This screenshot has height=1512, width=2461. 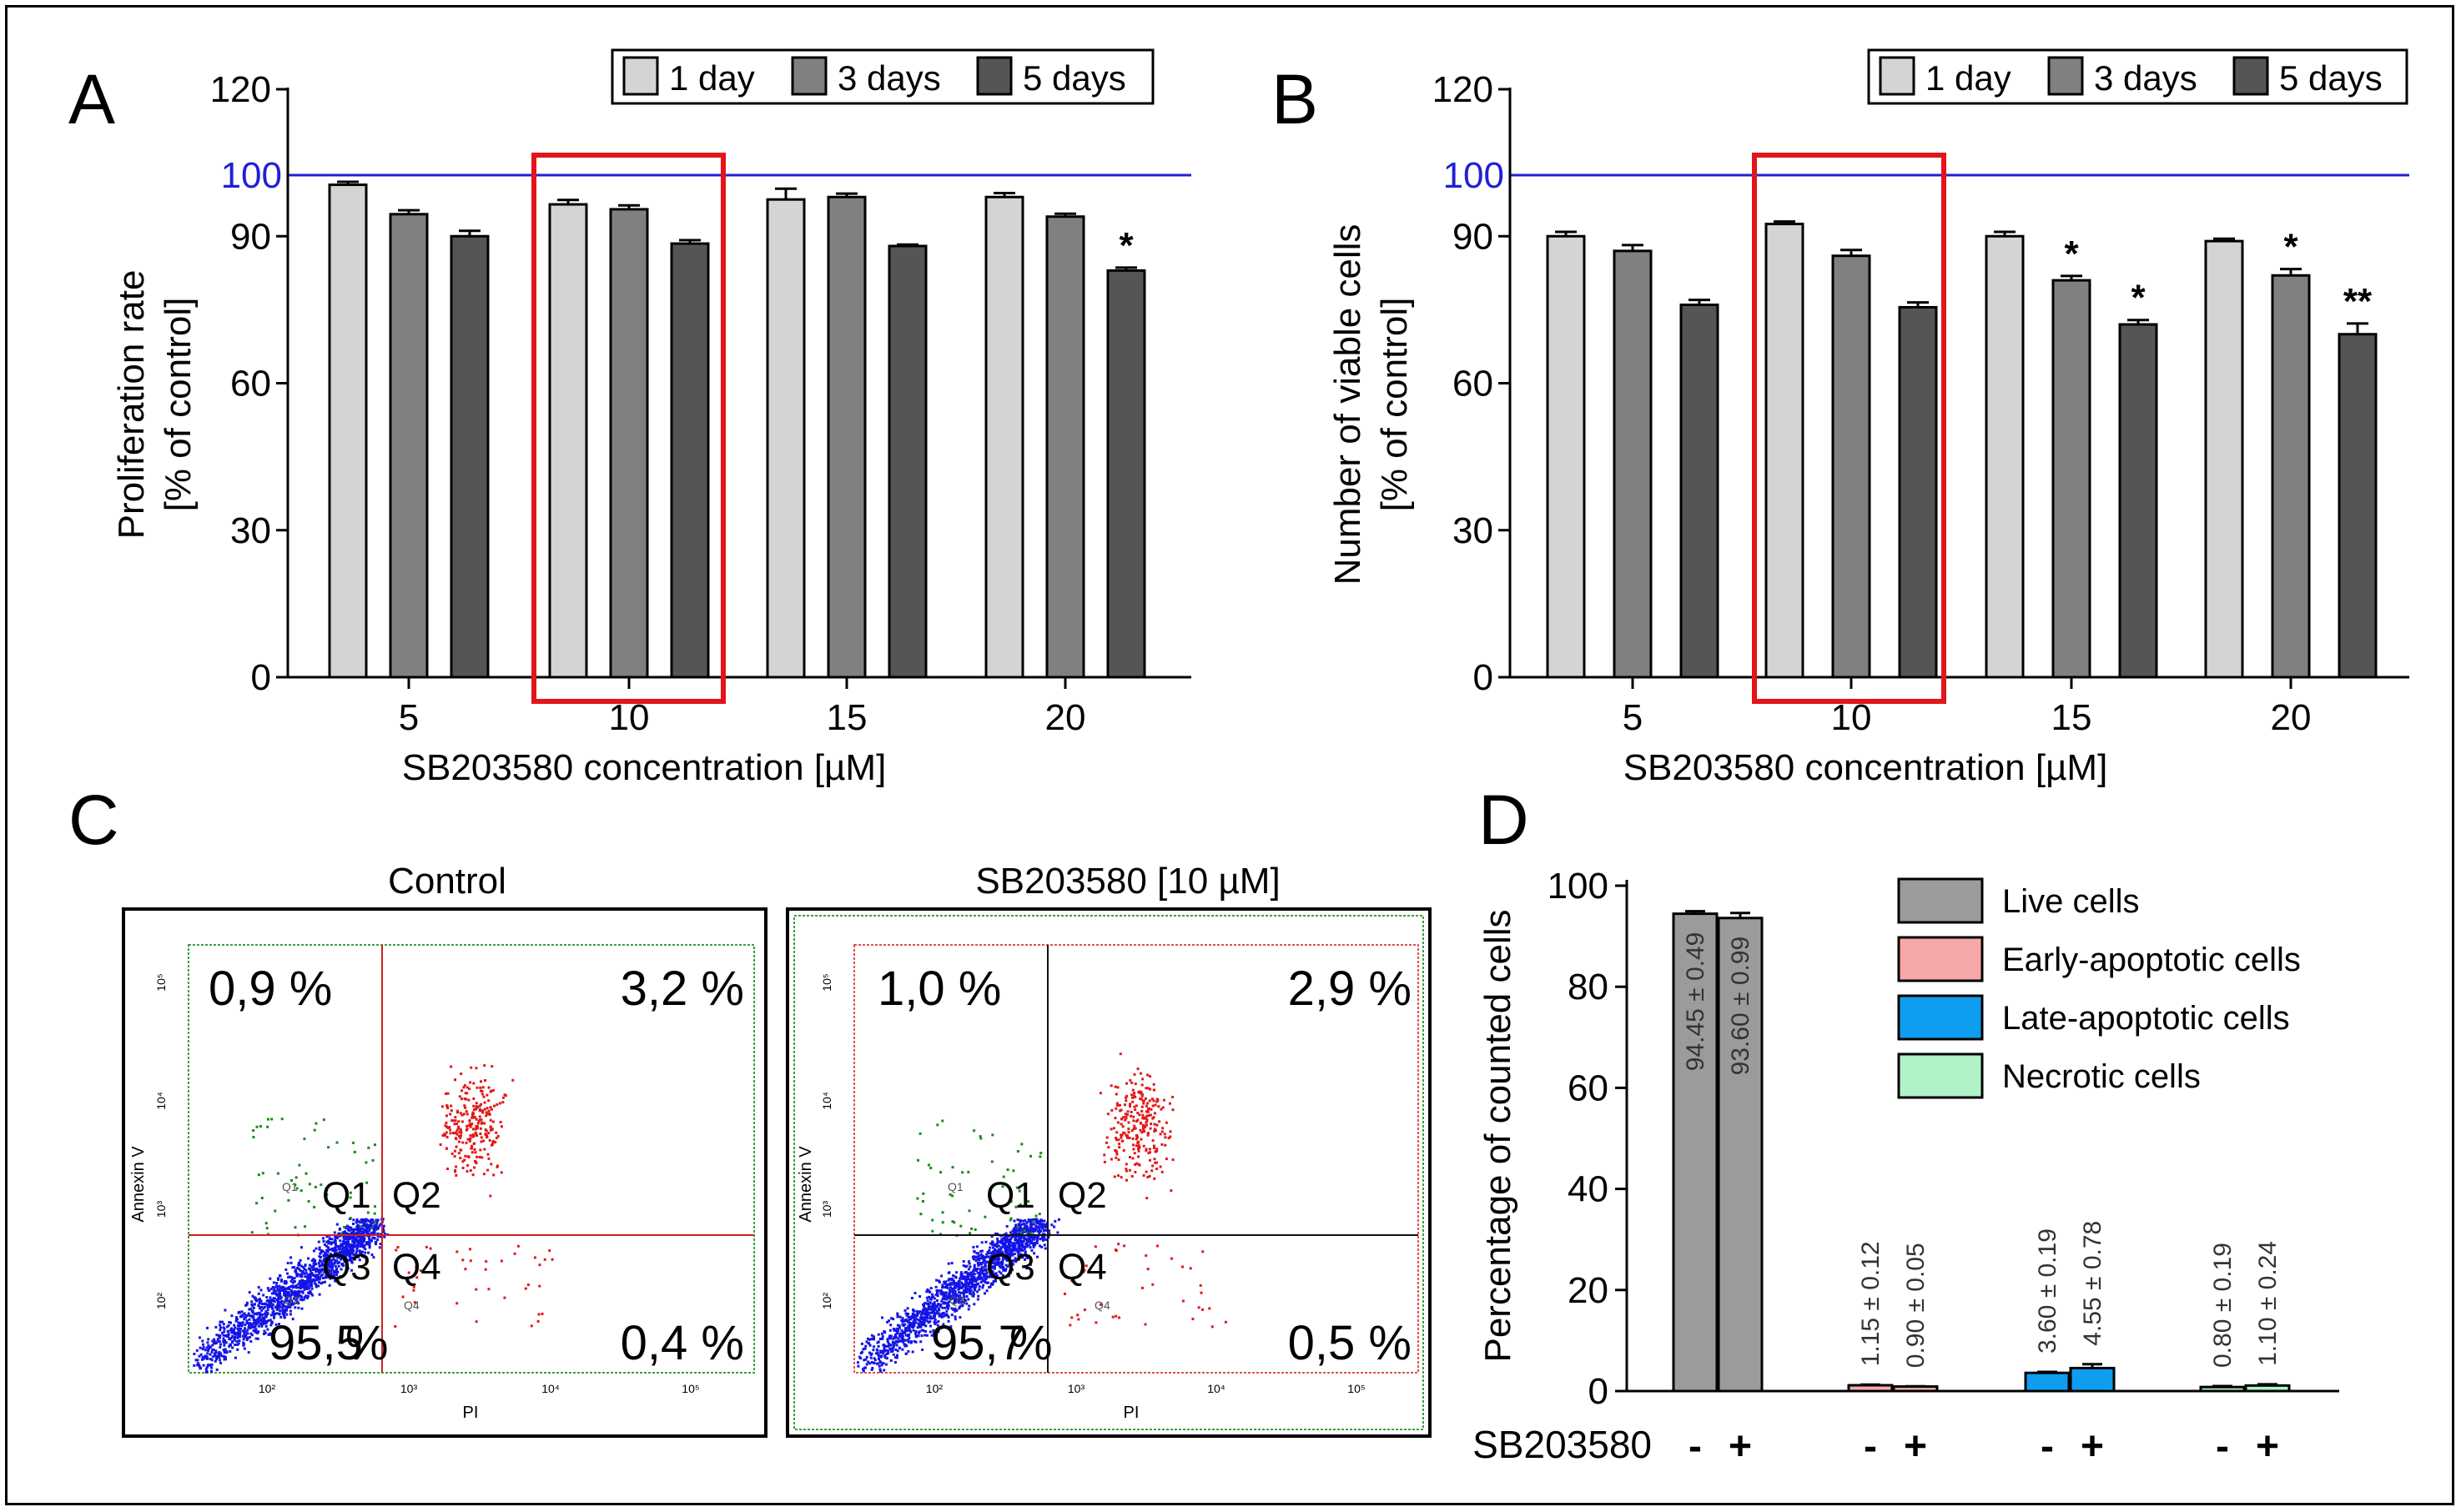 I want to click on flow-control-xlabel: PI, so click(x=471, y=1413).